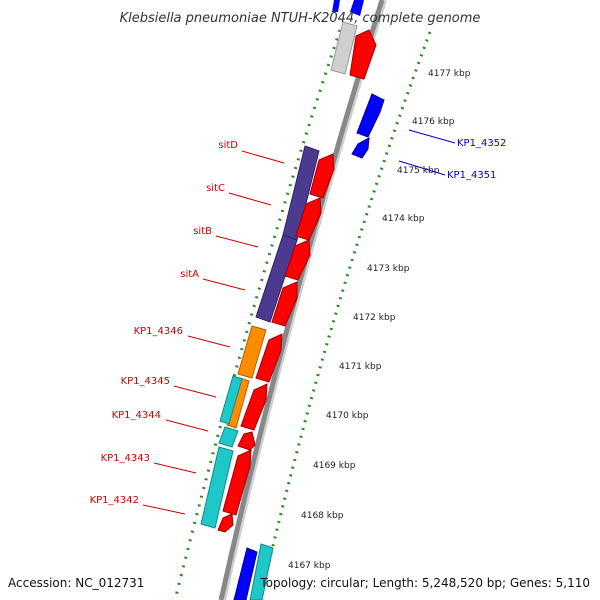 The image size is (600, 600). I want to click on gene-label-KP1_4346: KP1_4346, so click(158, 331).